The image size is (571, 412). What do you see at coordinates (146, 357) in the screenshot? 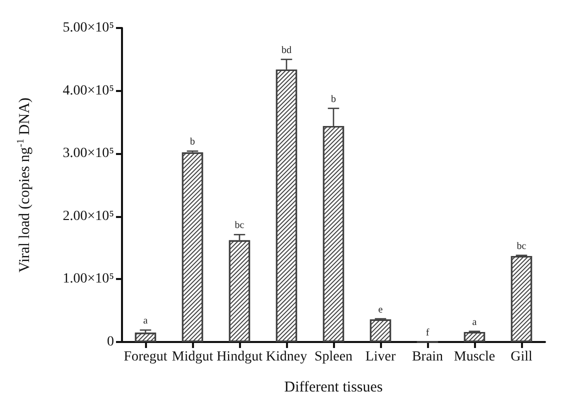
I see `x-tick-label: Foregut` at bounding box center [146, 357].